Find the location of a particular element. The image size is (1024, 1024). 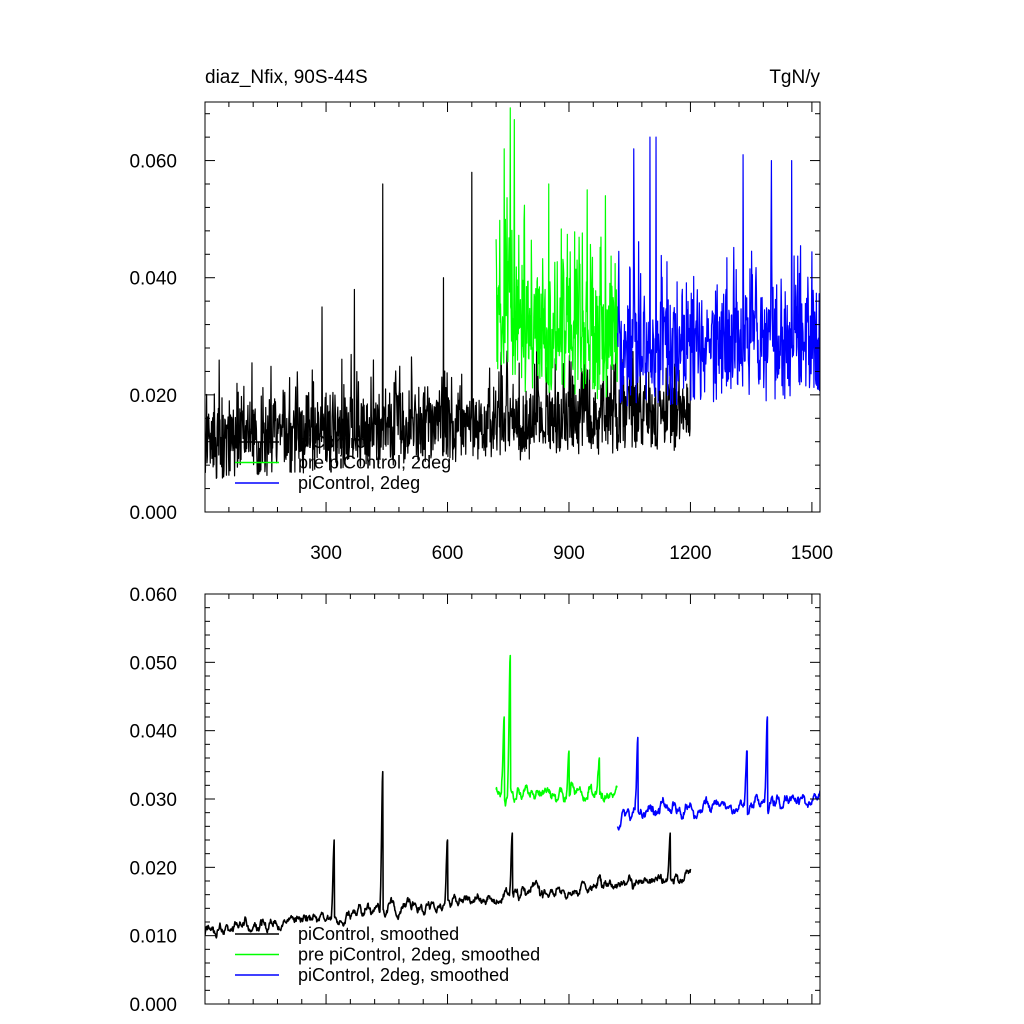

y-tick-label: 0.030 is located at coordinates (153, 800).